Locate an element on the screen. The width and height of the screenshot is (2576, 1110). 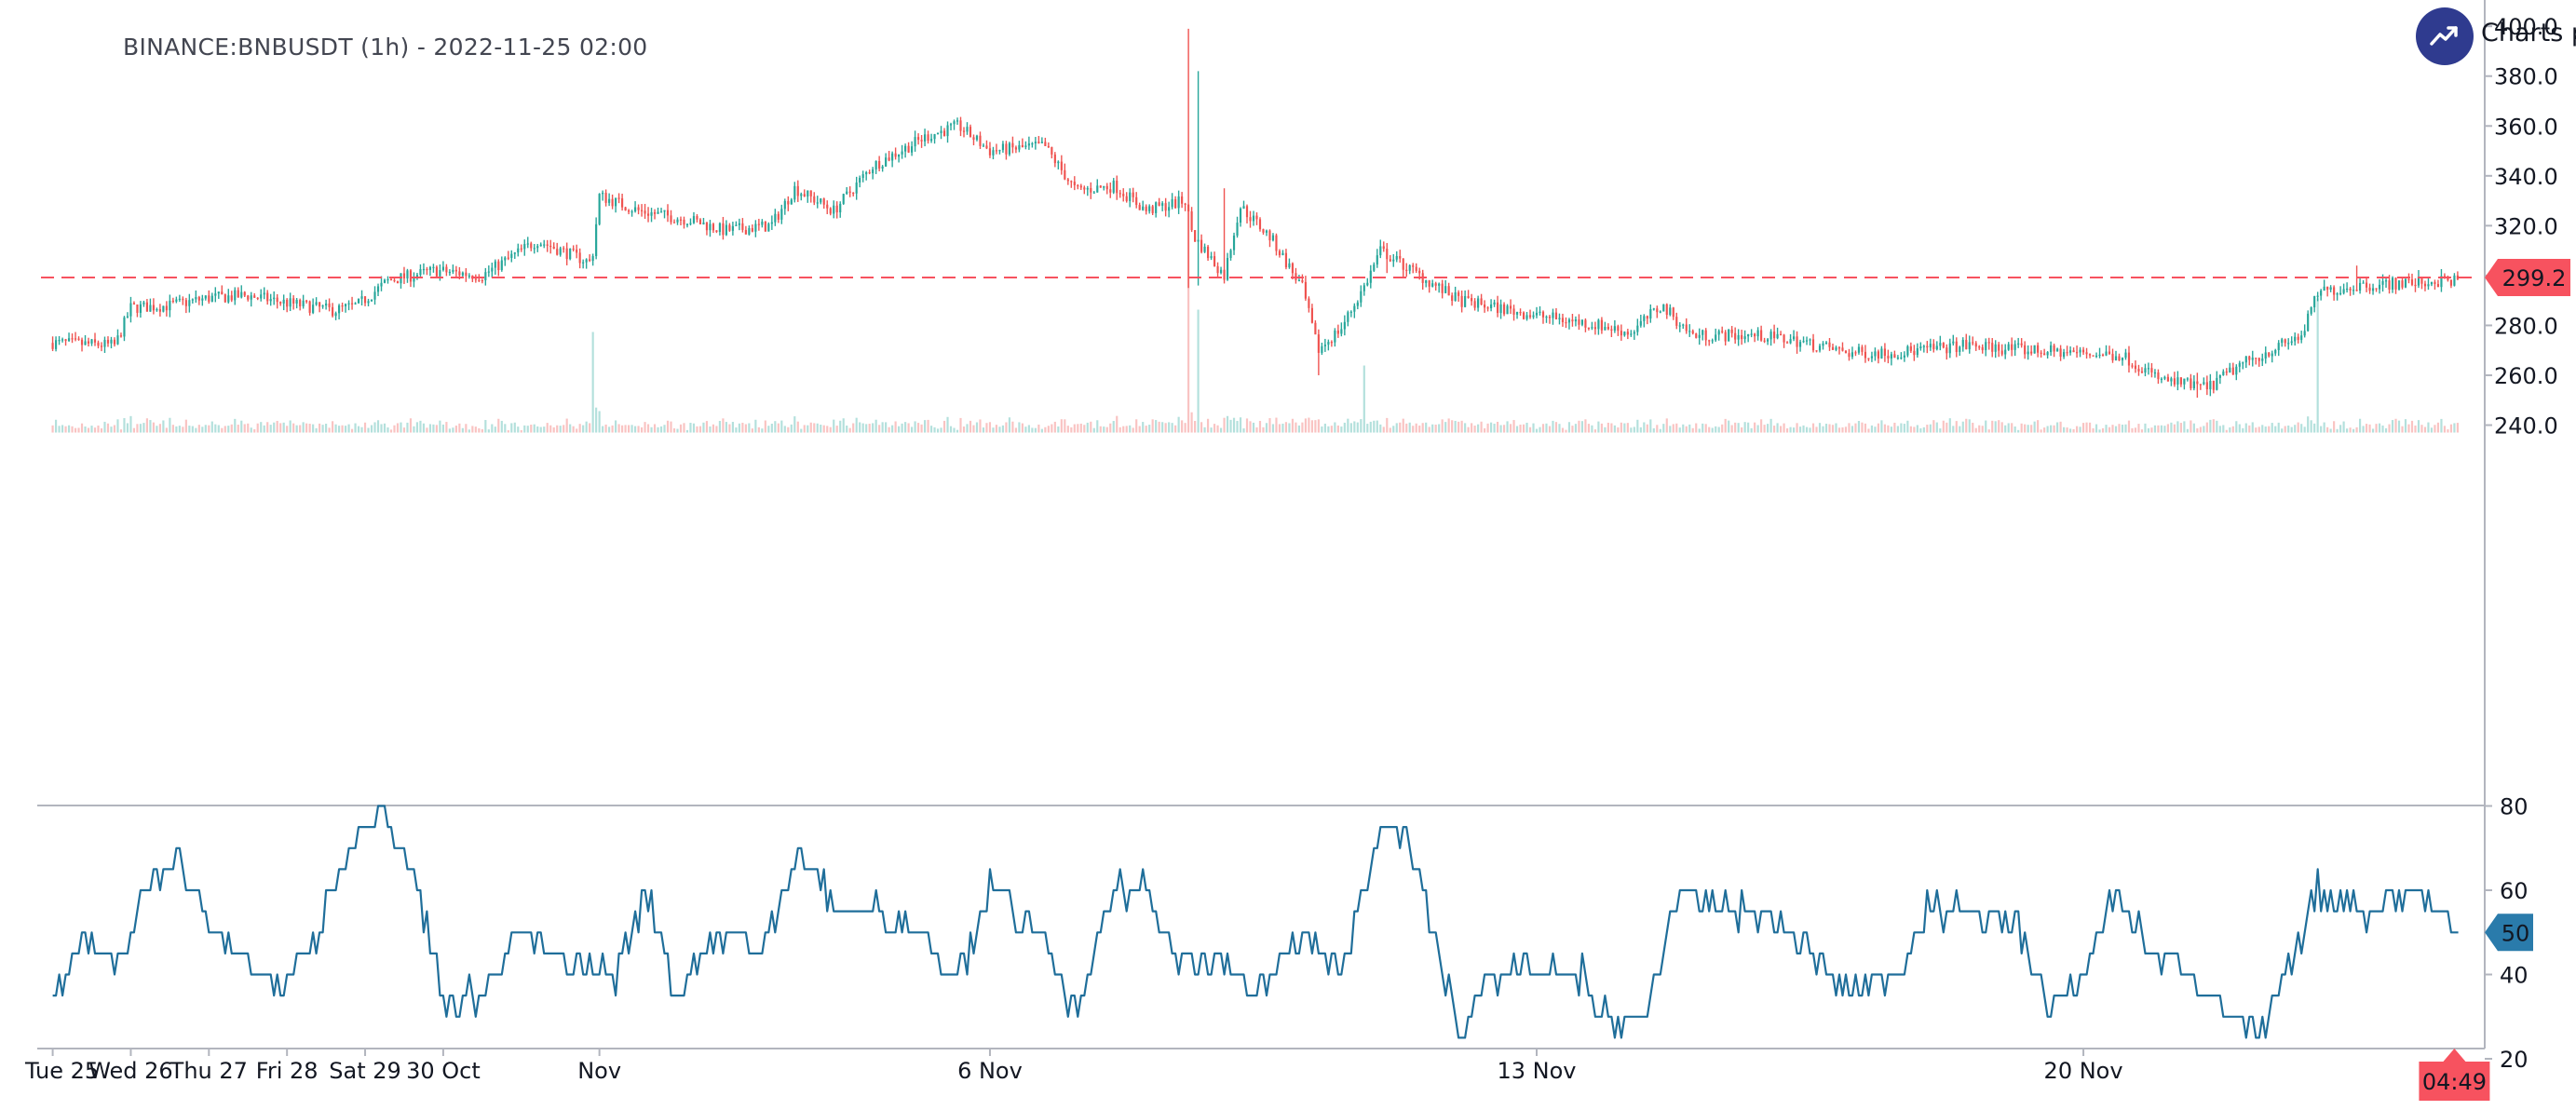
trend-up-icon is located at coordinates (2445, 36).